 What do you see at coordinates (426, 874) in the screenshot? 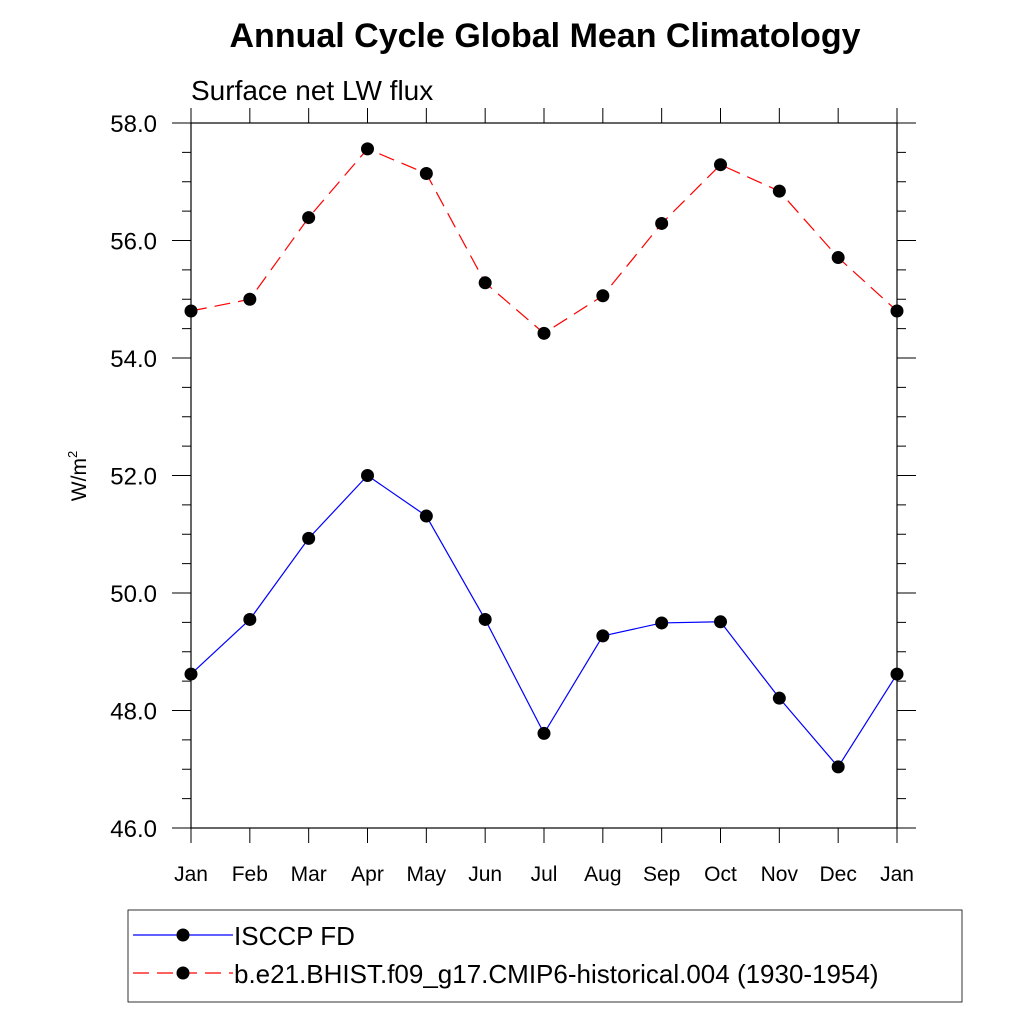
I see `x-tick-label: May` at bounding box center [426, 874].